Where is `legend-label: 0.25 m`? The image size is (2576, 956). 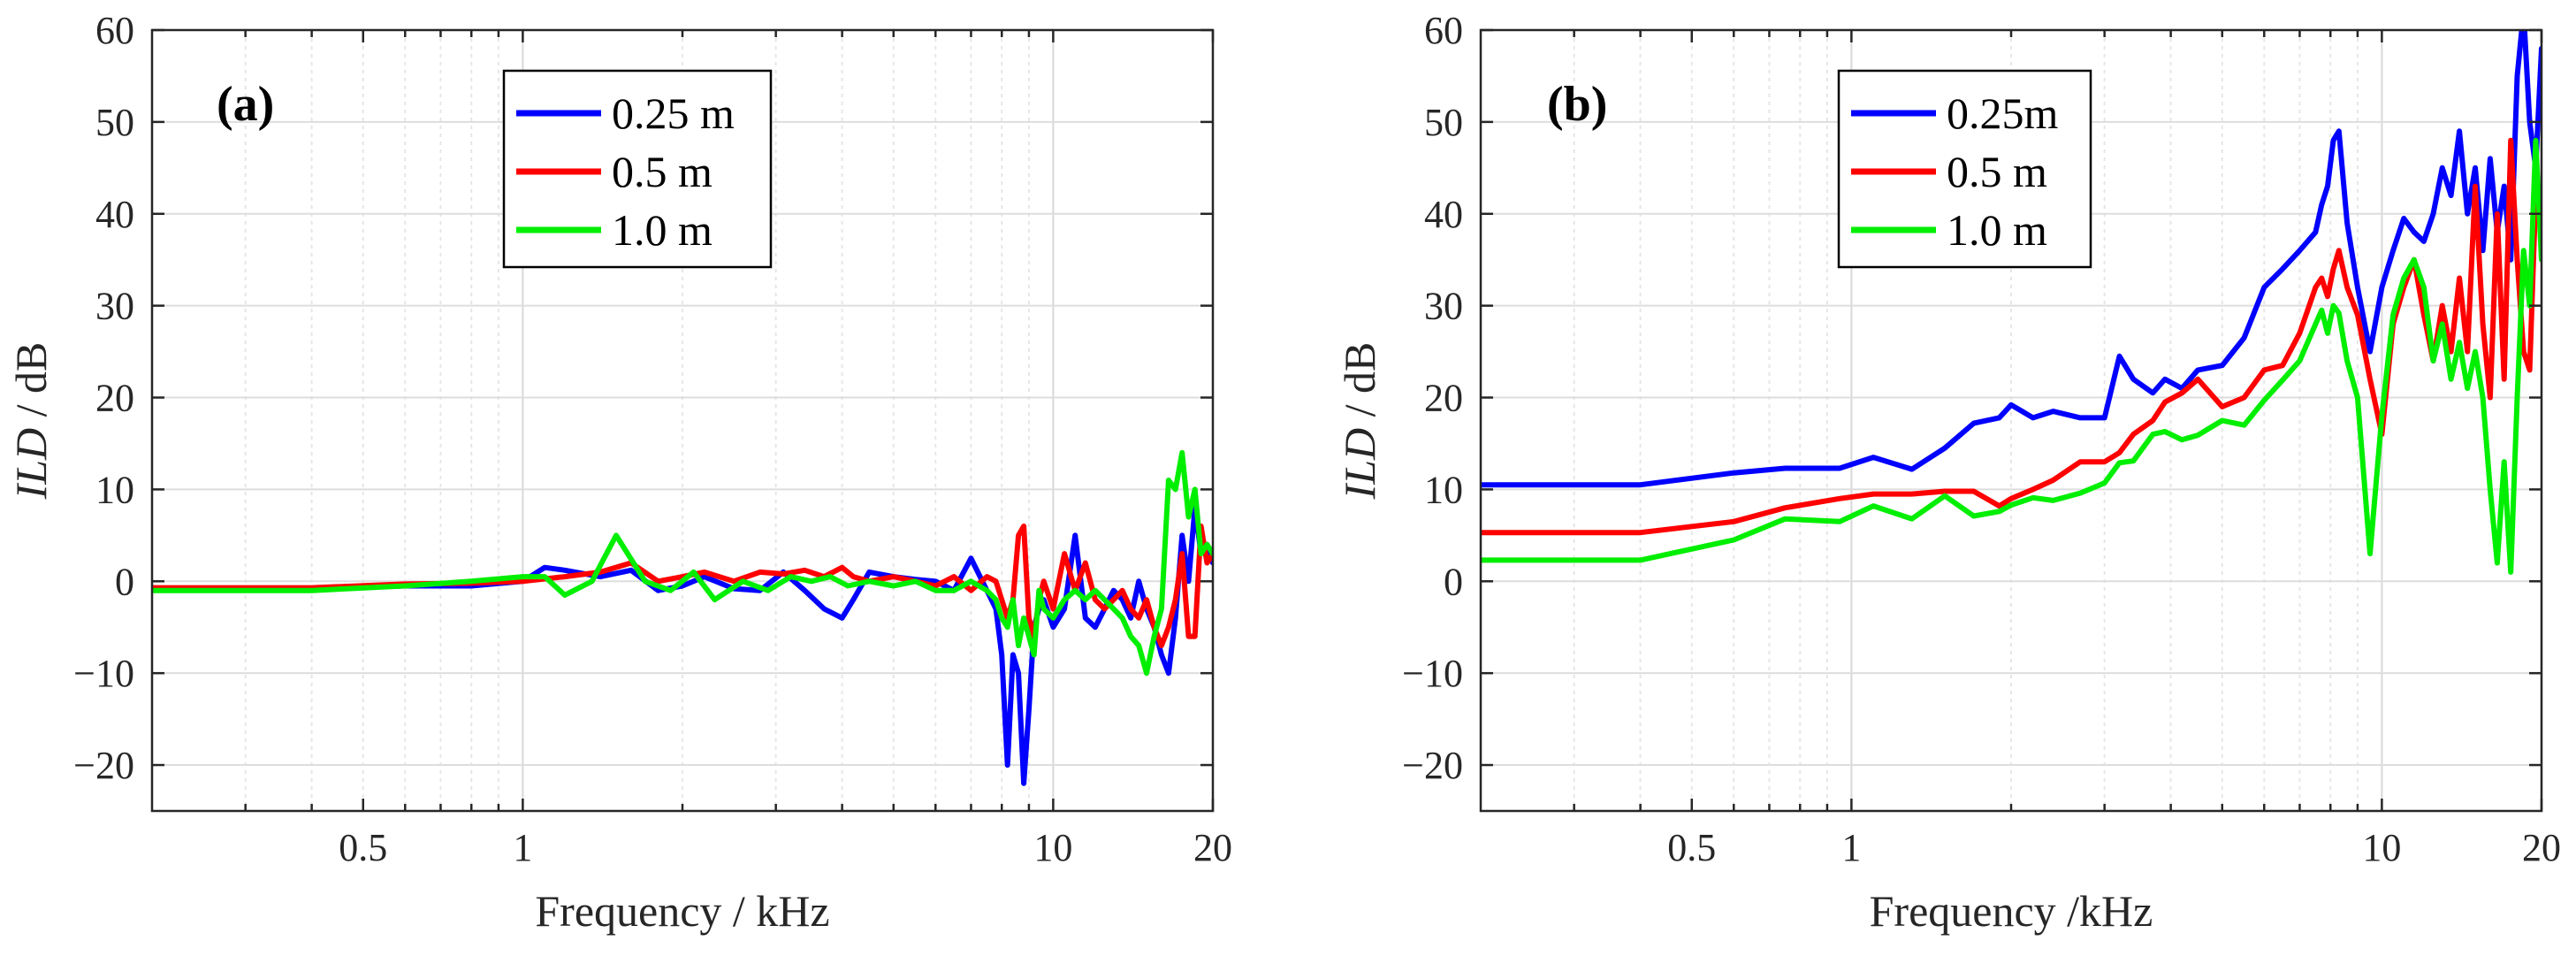
legend-label: 0.25 m is located at coordinates (673, 113).